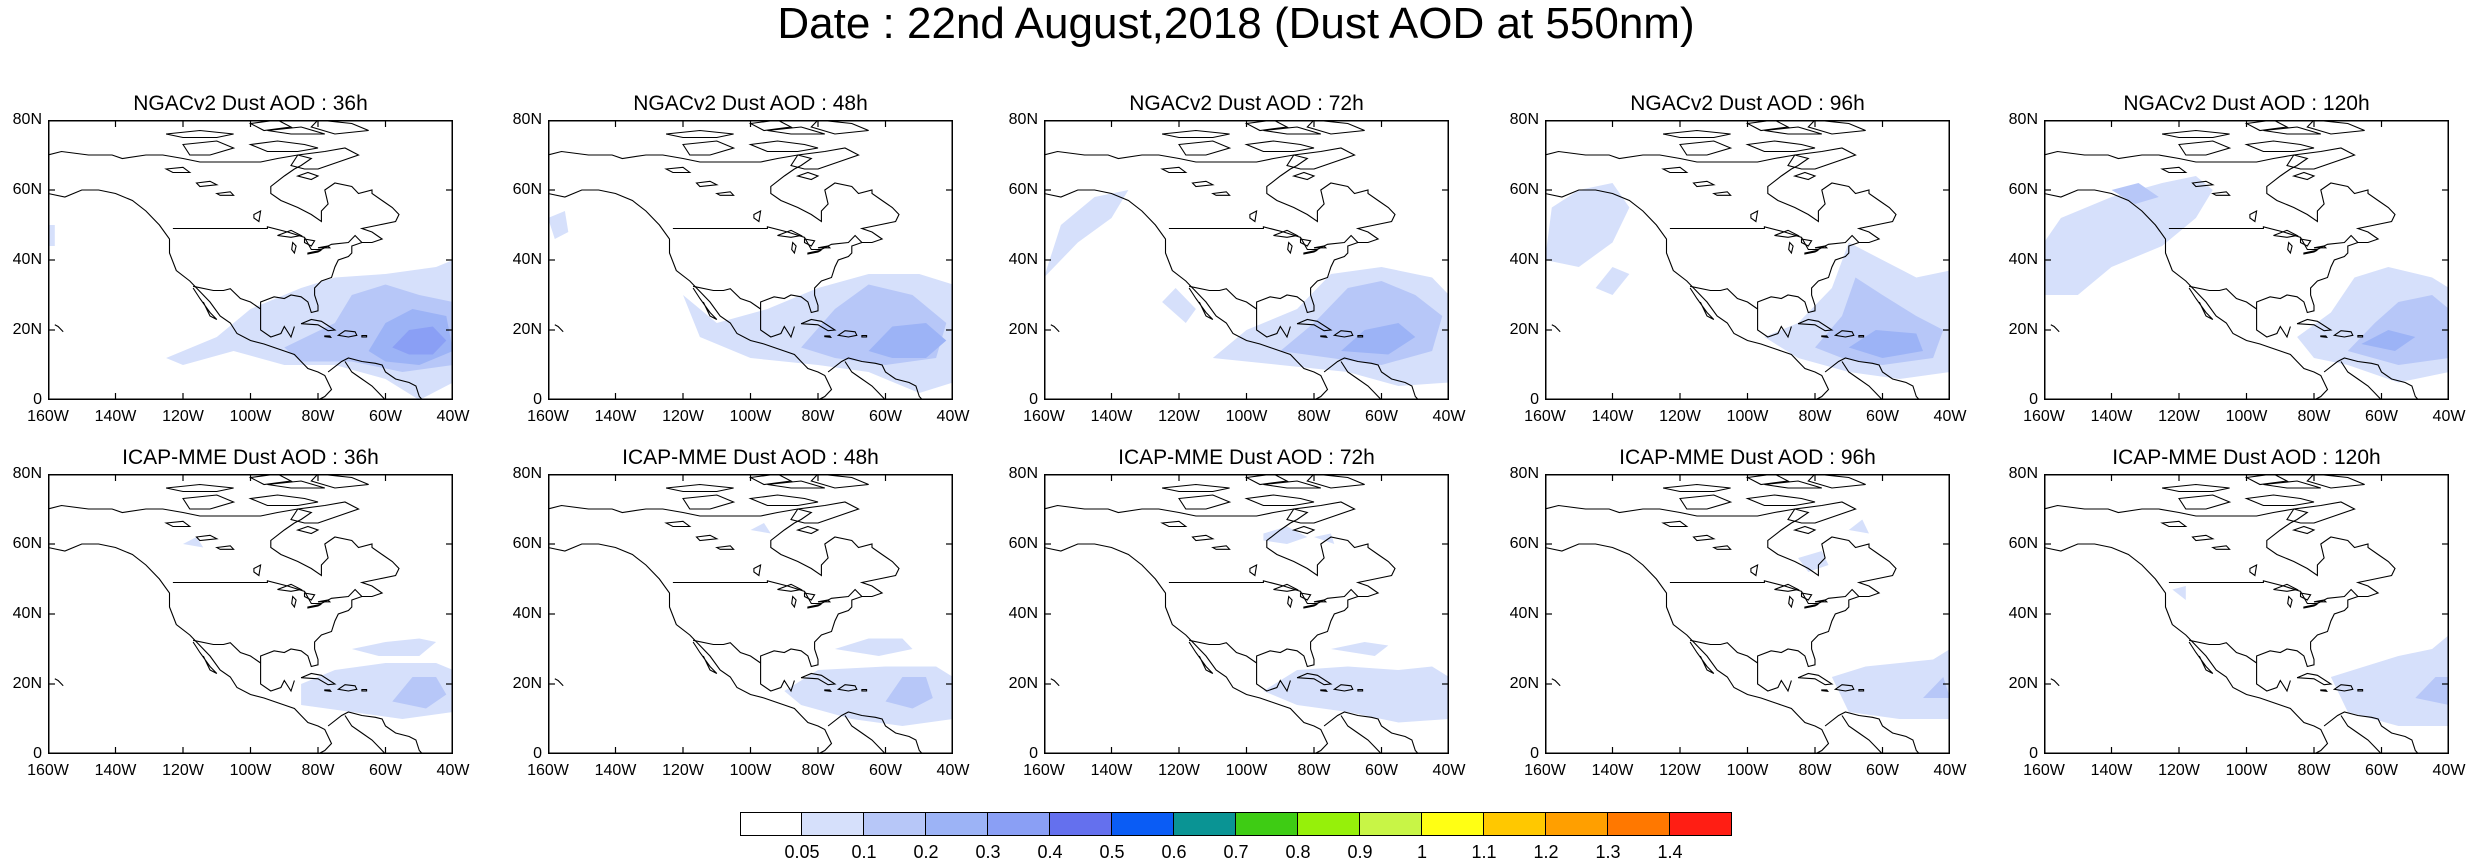 The image size is (2472, 862). What do you see at coordinates (1545, 770) in the screenshot?
I see `lon-tick-label: 160W` at bounding box center [1545, 770].